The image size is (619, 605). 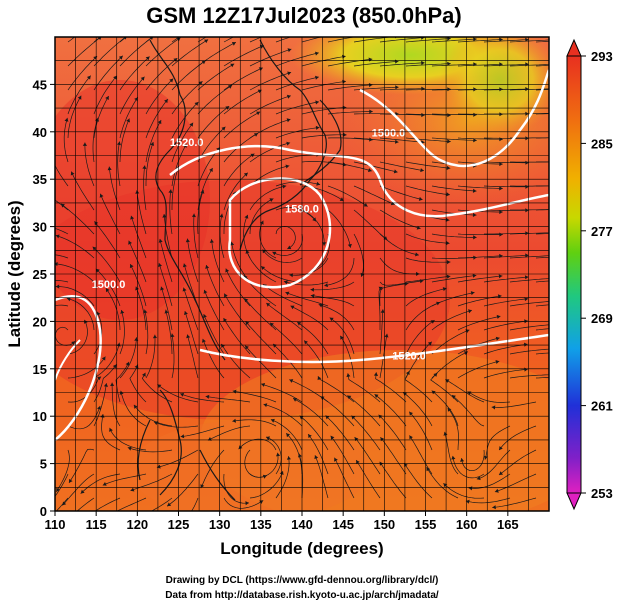 I want to click on x-tick-label: 115, so click(x=96, y=524).